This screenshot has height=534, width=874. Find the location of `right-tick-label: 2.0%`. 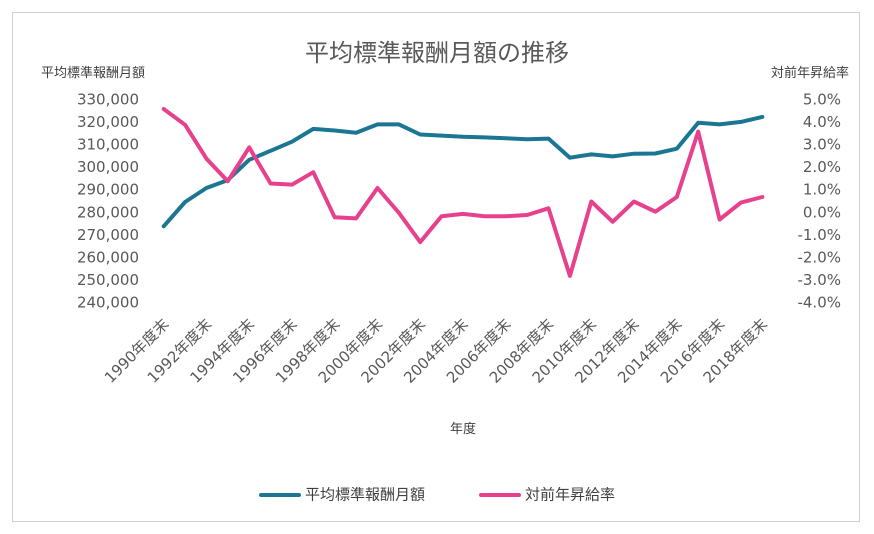

right-tick-label: 2.0% is located at coordinates (822, 167).